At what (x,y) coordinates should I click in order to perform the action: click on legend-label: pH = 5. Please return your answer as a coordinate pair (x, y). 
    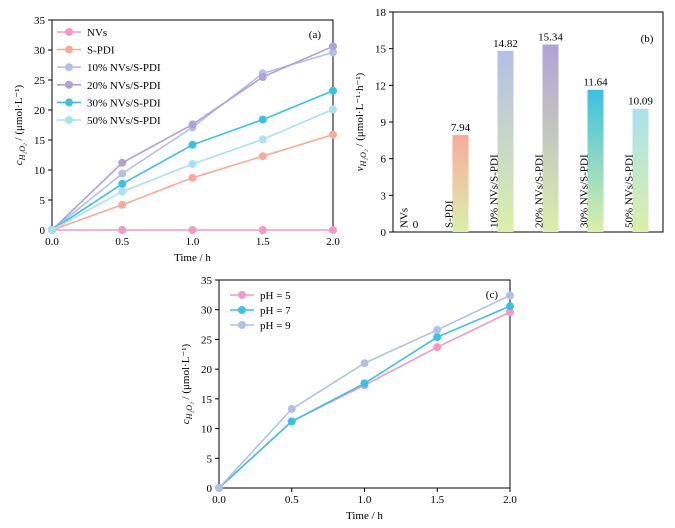
    Looking at the image, I should click on (275, 296).